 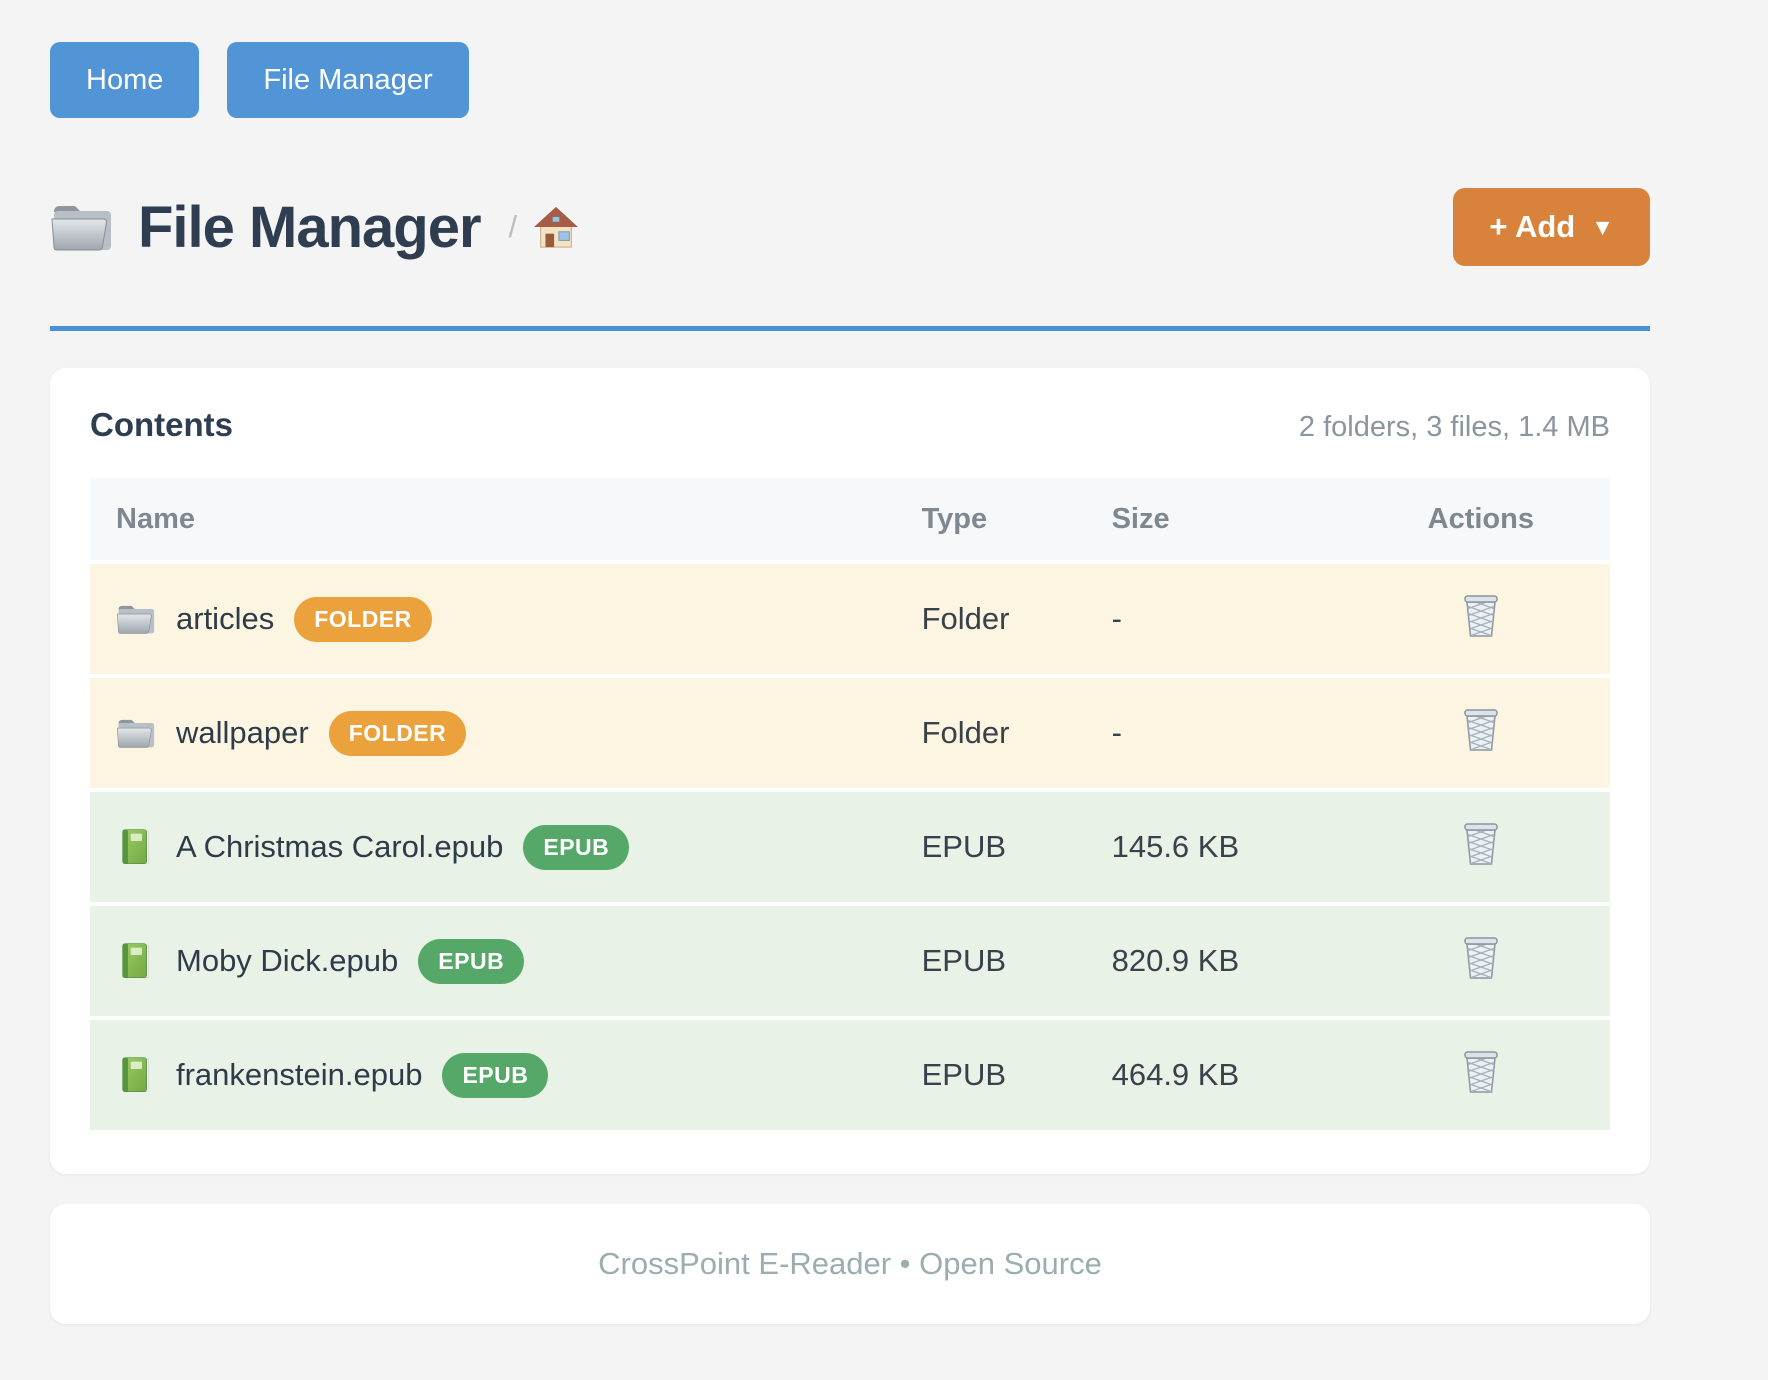 I want to click on title-divider, so click(x=850, y=328).